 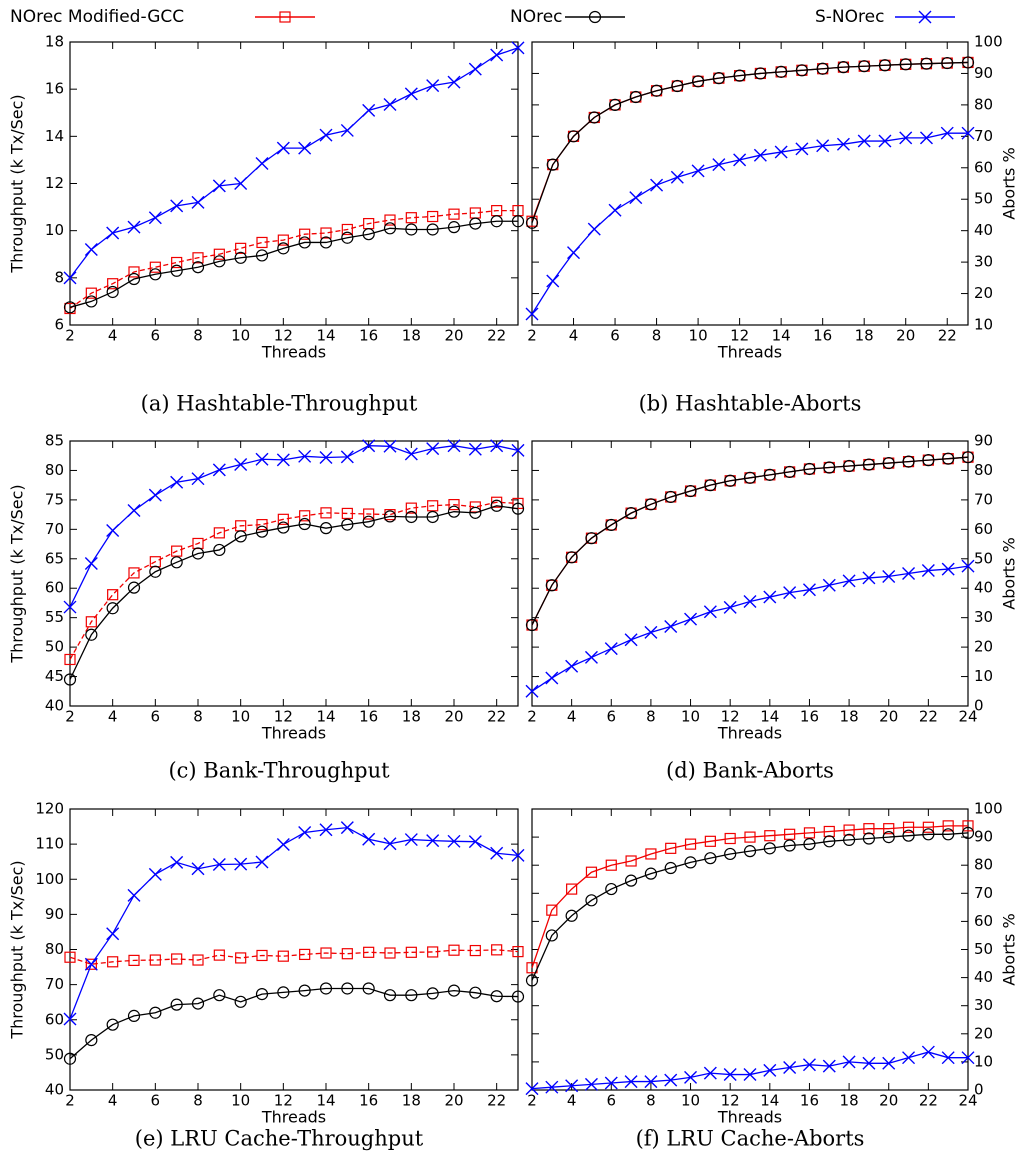 What do you see at coordinates (983, 617) in the screenshot?
I see `y-tick-label: 30` at bounding box center [983, 617].